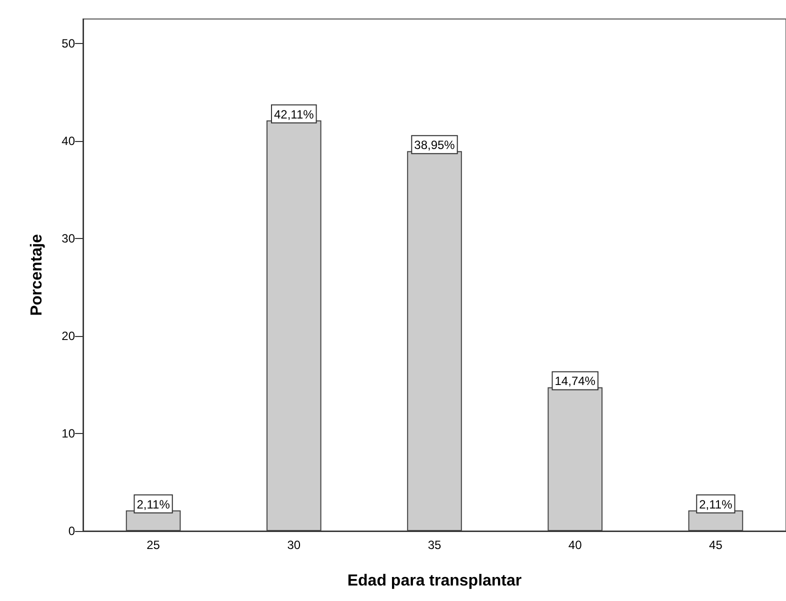 Image resolution: width=786 pixels, height=601 pixels. Describe the element at coordinates (575, 545) in the screenshot. I see `x-tick-label: 40` at that location.